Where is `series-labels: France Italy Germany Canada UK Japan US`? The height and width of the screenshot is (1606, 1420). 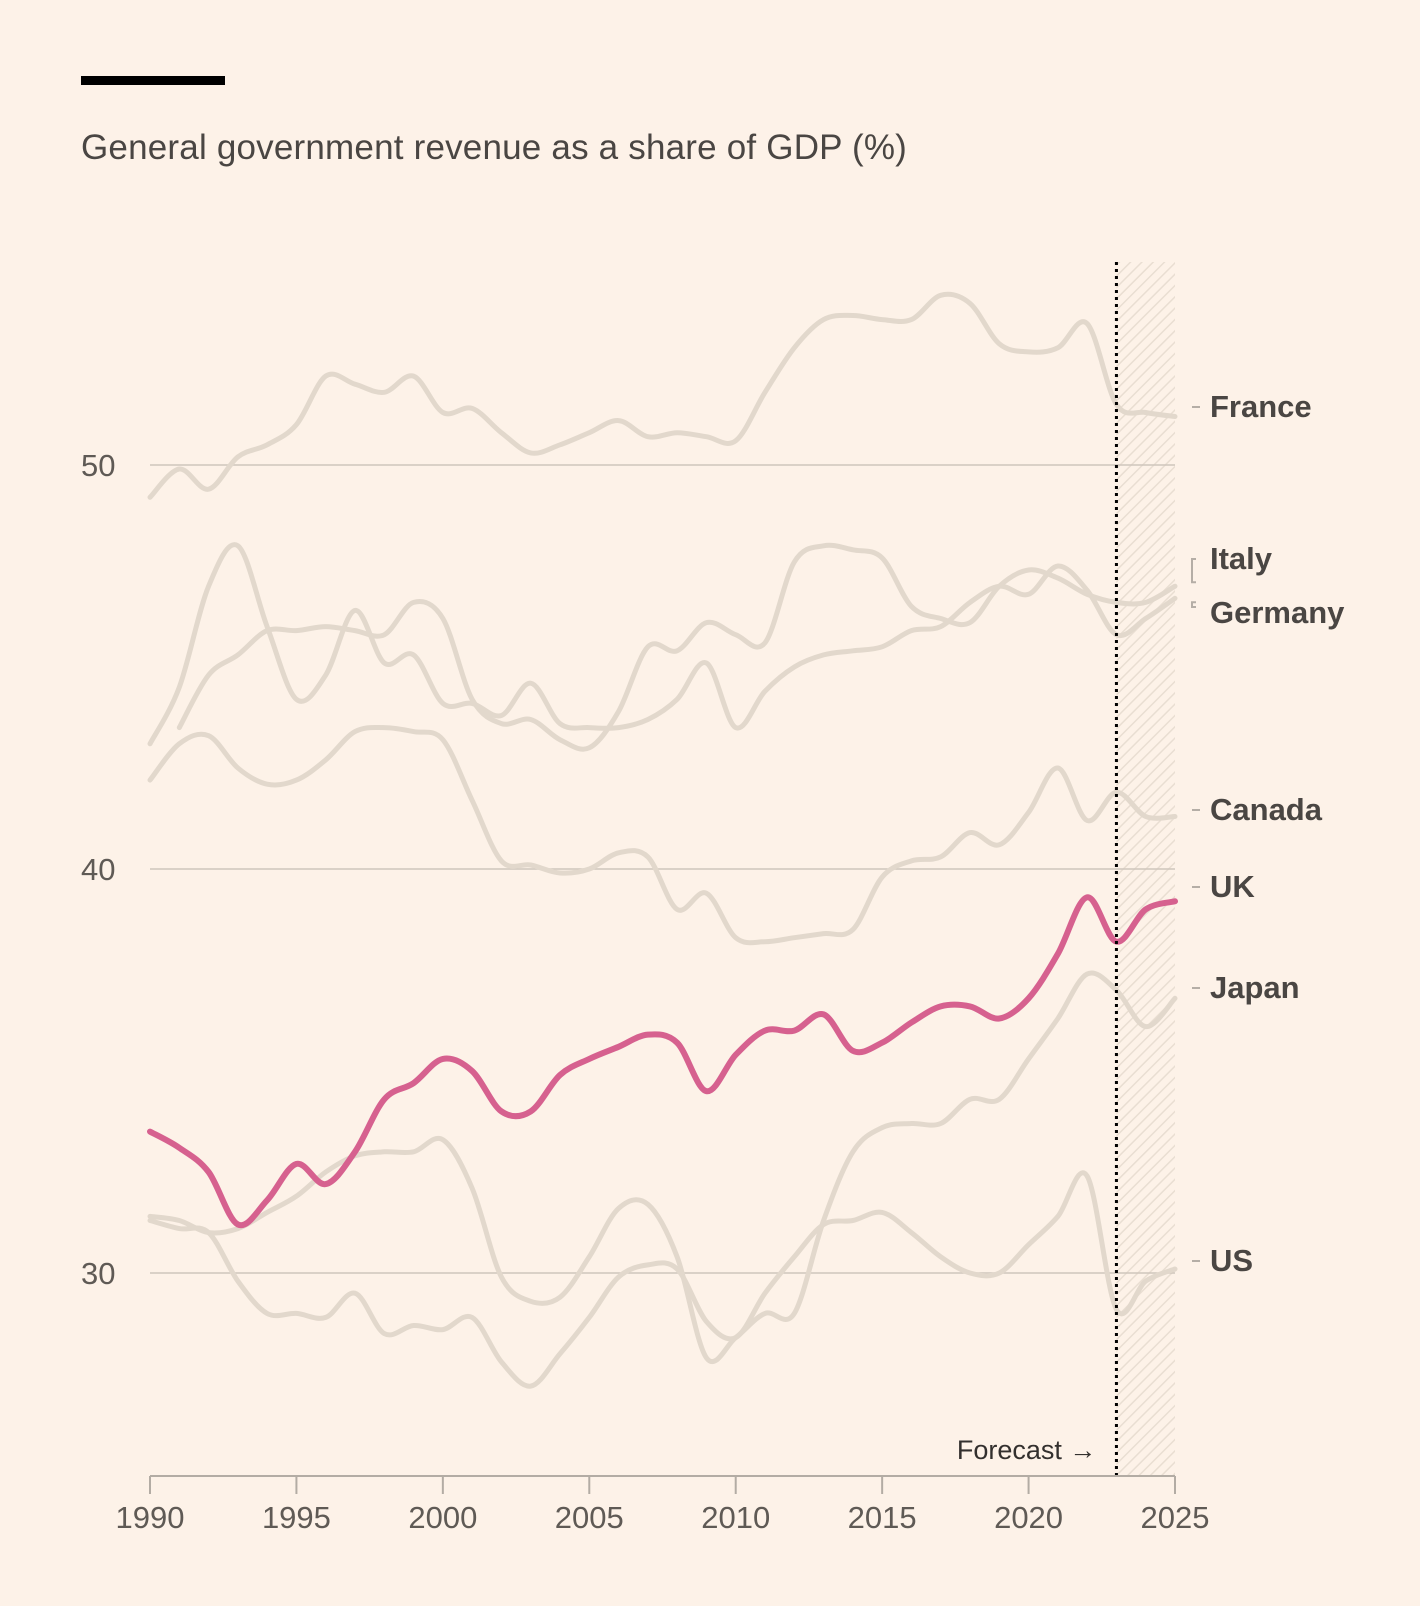 series-labels: France Italy Germany Canada UK Japan US is located at coordinates (1268, 833).